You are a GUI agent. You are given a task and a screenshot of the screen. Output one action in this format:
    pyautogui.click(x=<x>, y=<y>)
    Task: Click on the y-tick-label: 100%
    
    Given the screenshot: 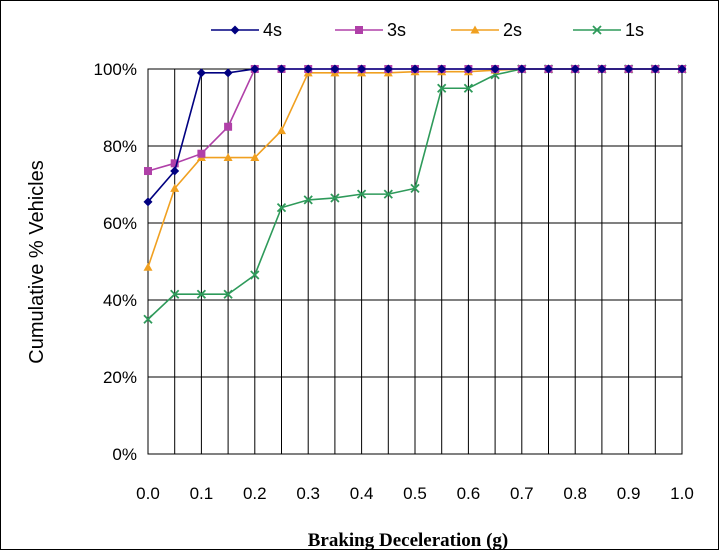 What is the action you would take?
    pyautogui.click(x=115, y=69)
    